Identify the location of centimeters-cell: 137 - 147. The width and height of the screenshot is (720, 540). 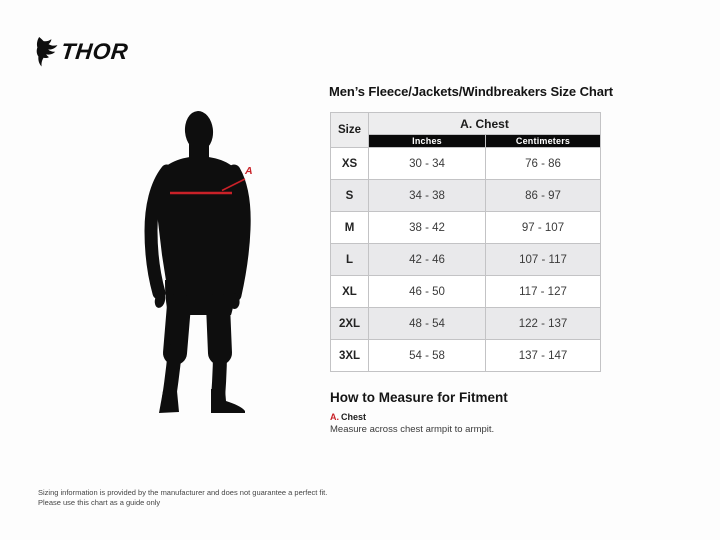
(543, 355).